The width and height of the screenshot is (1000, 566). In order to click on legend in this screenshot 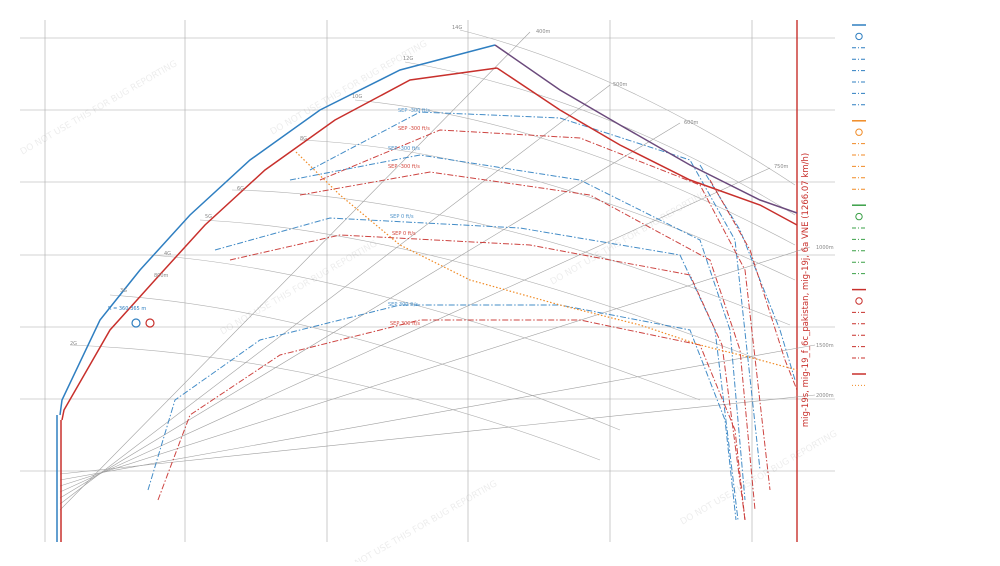, I will do `click(859, 205)`.